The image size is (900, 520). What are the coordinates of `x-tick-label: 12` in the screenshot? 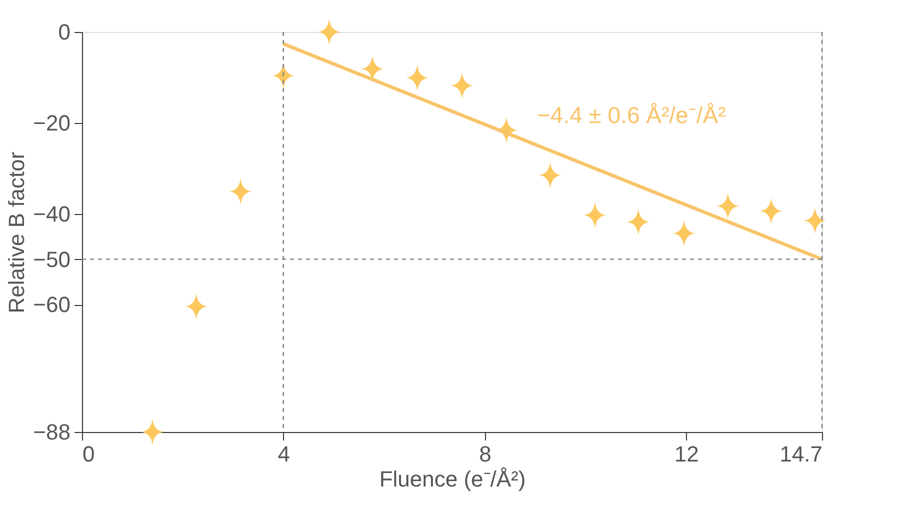 It's located at (686, 454).